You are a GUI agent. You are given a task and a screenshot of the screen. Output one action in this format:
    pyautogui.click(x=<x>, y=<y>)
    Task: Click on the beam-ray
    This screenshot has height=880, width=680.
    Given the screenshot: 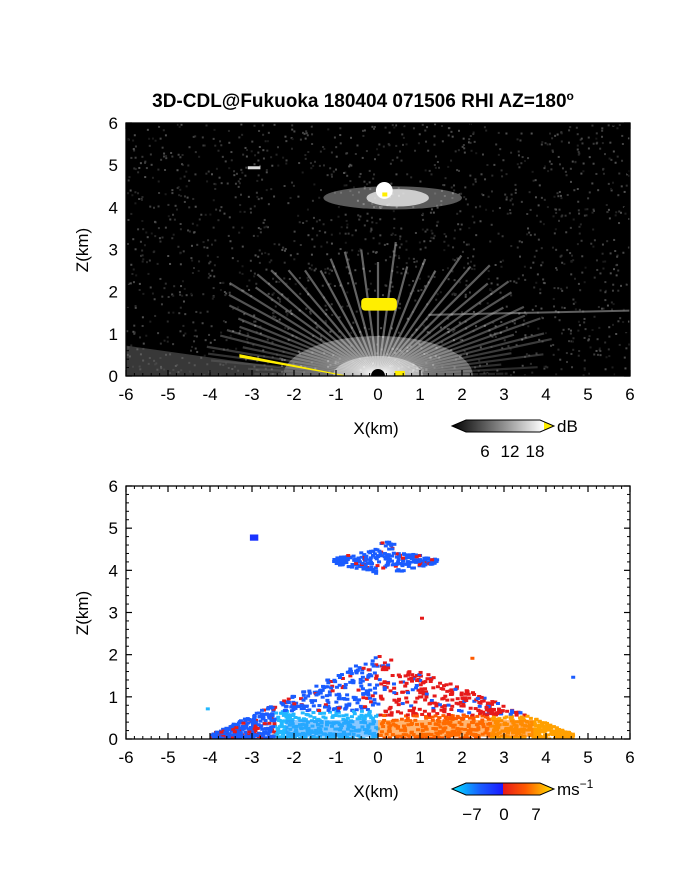 What is the action you would take?
    pyautogui.click(x=459, y=346)
    